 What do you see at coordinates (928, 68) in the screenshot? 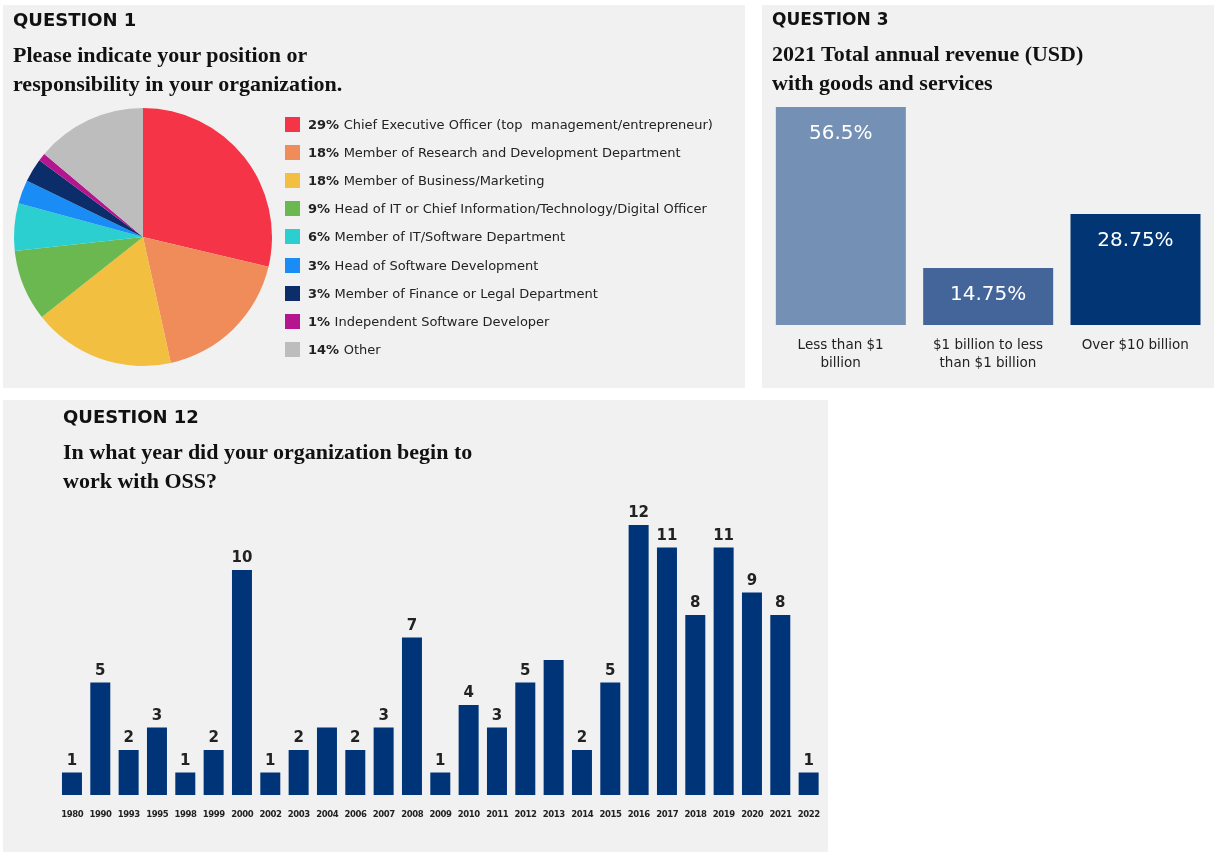
I see `chart-subtitle: 2021 Total annual revenue (USD) with goods and services` at bounding box center [928, 68].